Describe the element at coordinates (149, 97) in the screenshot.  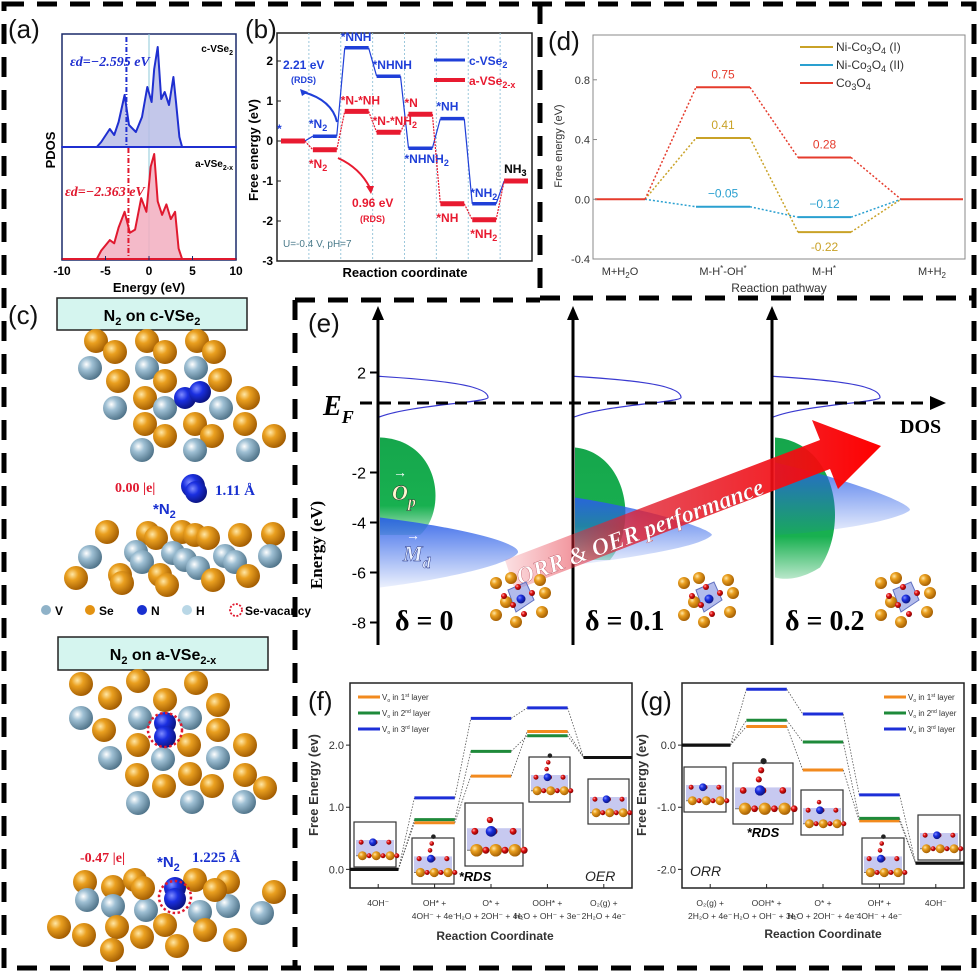
I see `pdos-curve-c-VSe2` at that location.